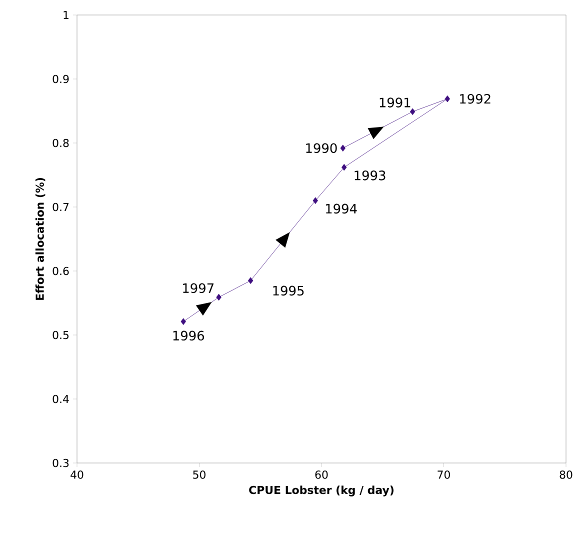 Image resolution: width=576 pixels, height=534 pixels. What do you see at coordinates (444, 474) in the screenshot?
I see `x-tick-label: 70` at bounding box center [444, 474].